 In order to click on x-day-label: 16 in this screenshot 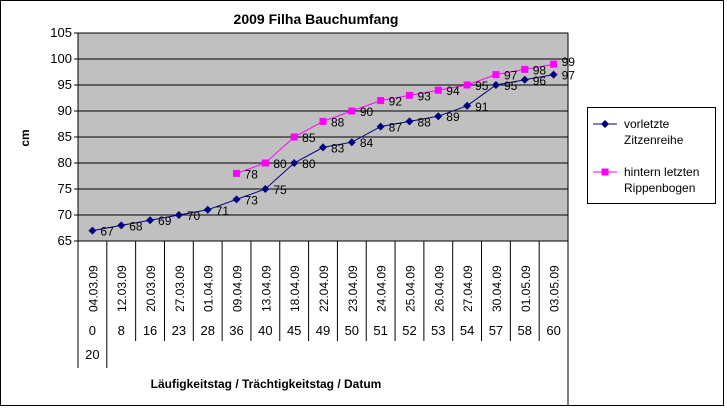, I will do `click(150, 330)`.